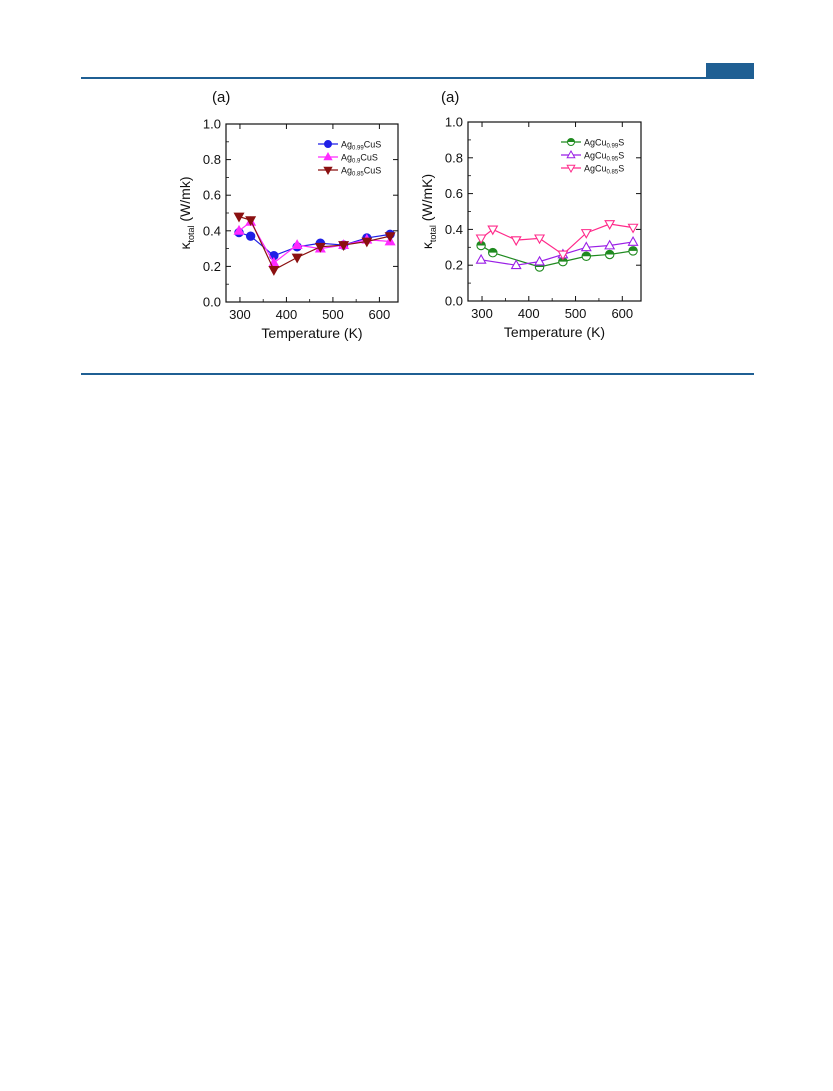 Image resolution: width=833 pixels, height=1091 pixels. Describe the element at coordinates (221, 97) in the screenshot. I see `panel-label-left: (a)` at that location.